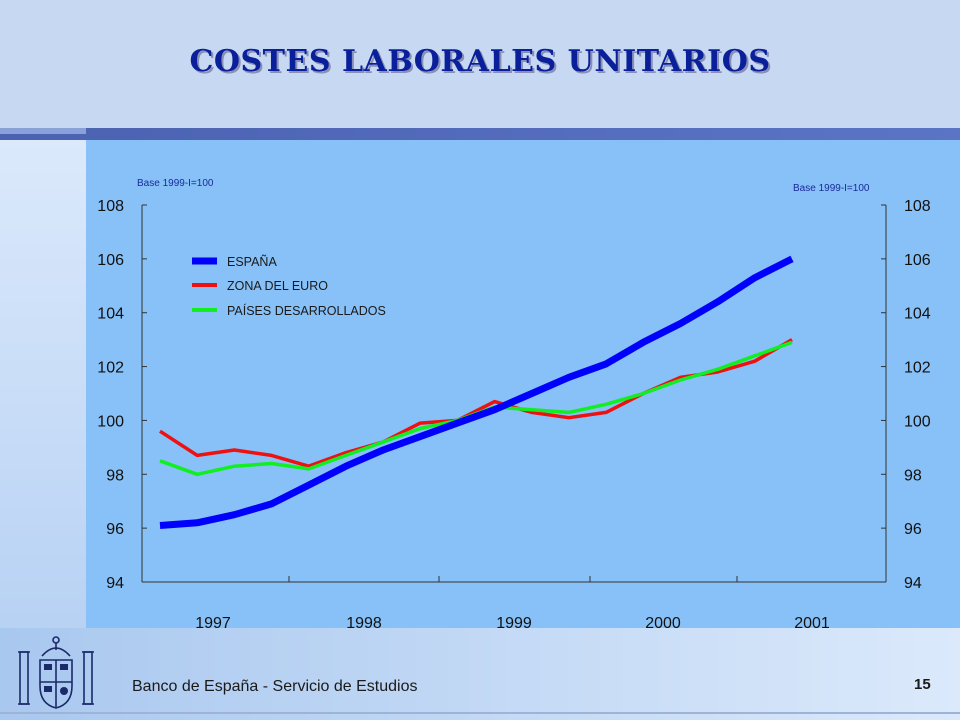 The height and width of the screenshot is (720, 960). I want to click on y-tick-label-right: 100, so click(917, 421).